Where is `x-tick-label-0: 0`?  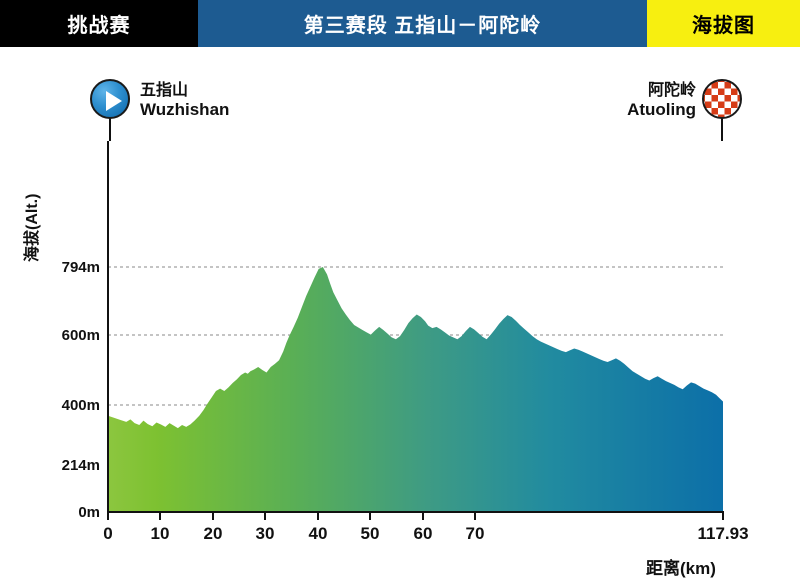
x-tick-label-0: 0 is located at coordinates (108, 533).